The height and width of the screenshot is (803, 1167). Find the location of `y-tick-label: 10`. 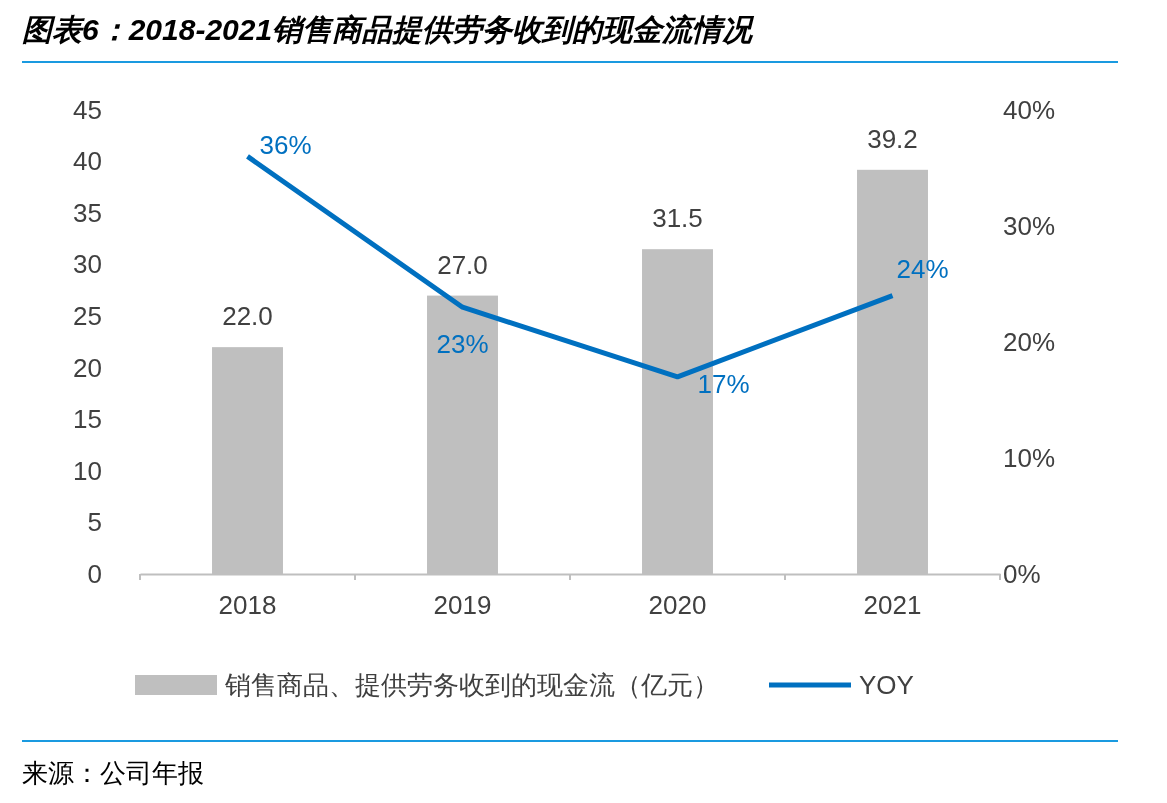

y-tick-label: 10 is located at coordinates (87, 470).